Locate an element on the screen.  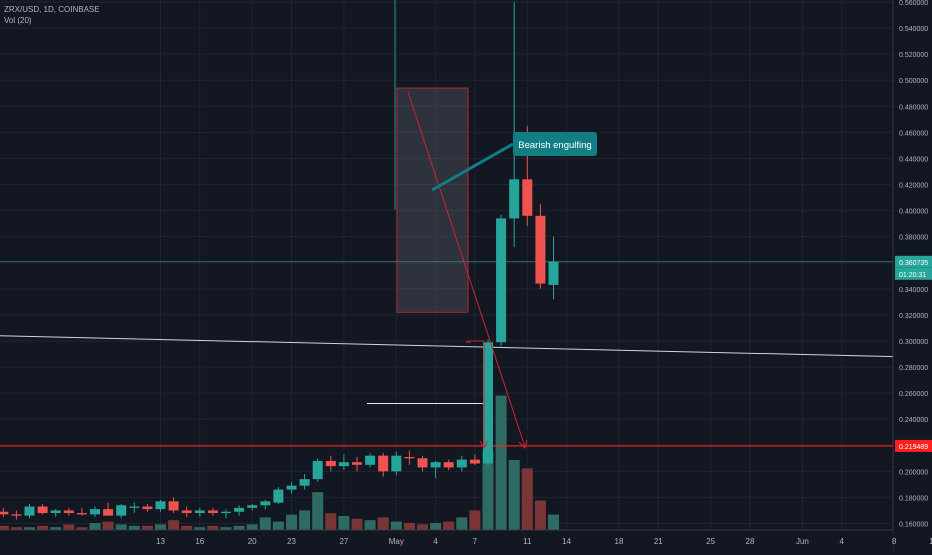
x-tick-label: 18 is located at coordinates (619, 541).